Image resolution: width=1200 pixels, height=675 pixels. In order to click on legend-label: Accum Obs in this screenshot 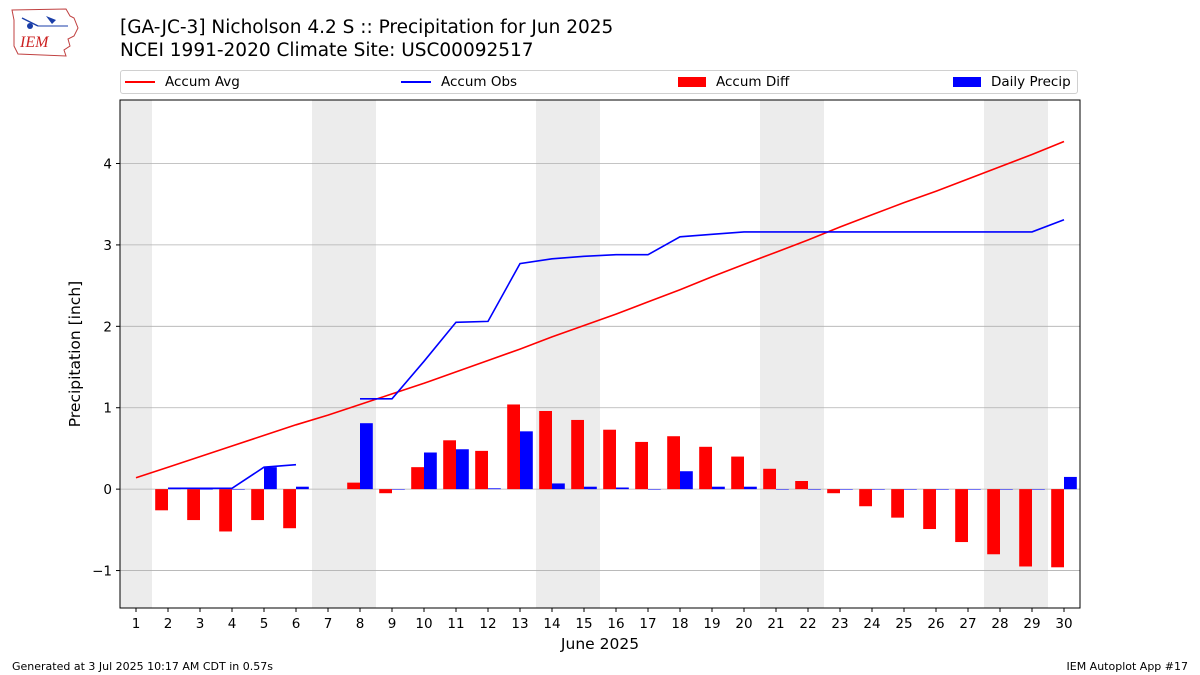, I will do `click(479, 82)`.